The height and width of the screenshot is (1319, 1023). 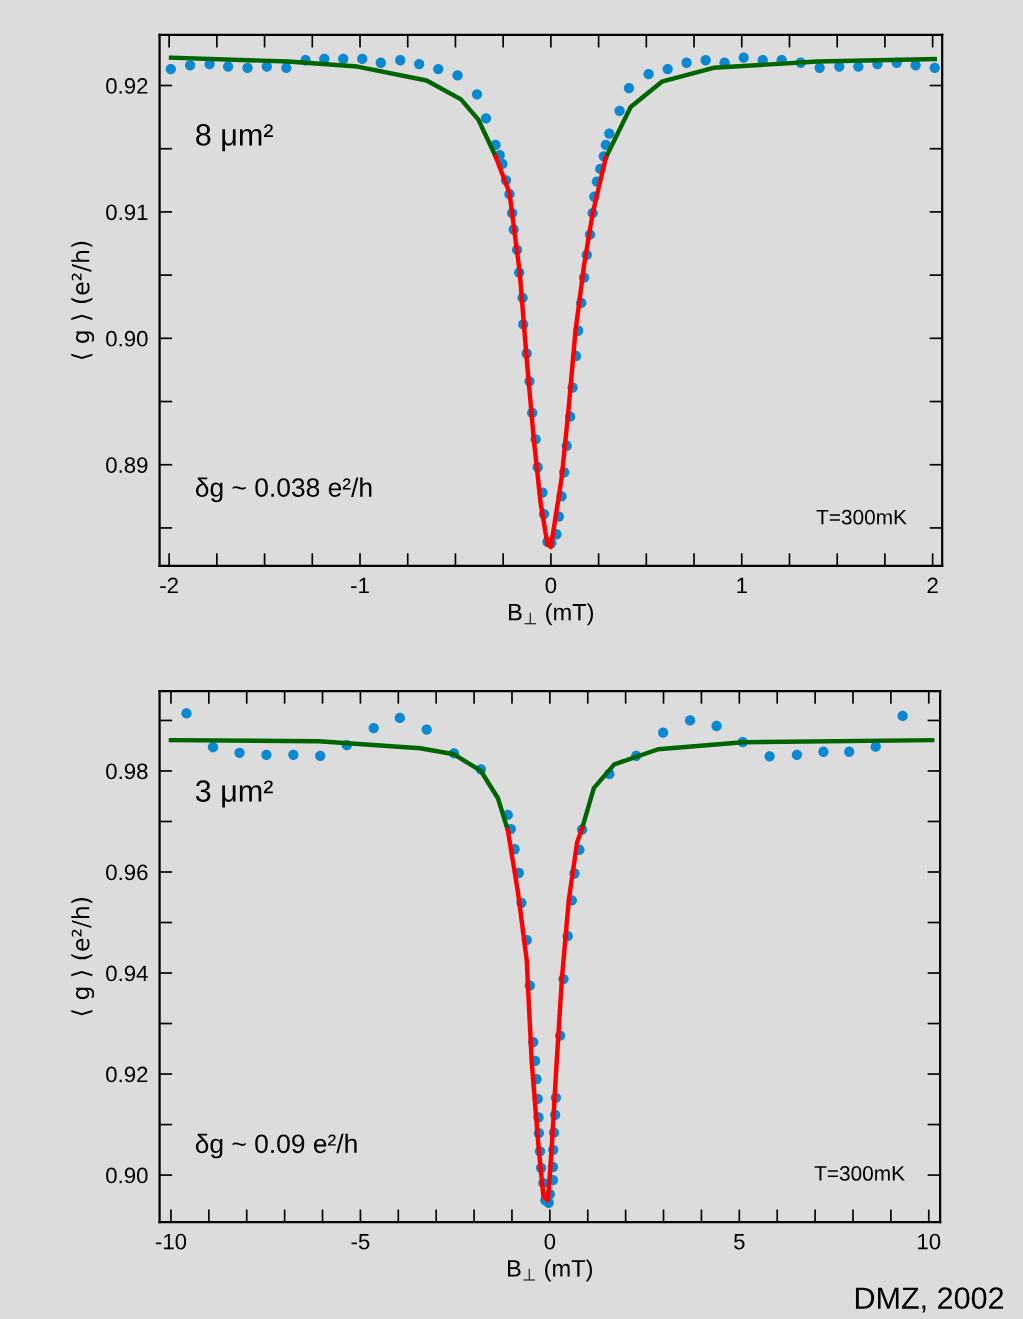 I want to click on x-tick-label: 10, so click(x=929, y=1241).